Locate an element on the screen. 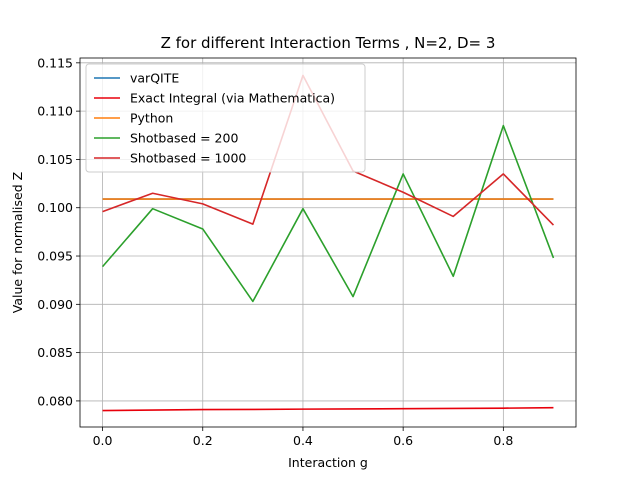 The height and width of the screenshot is (480, 640). legend-label-shotbased-200: Shotbased = 200 is located at coordinates (184, 138).